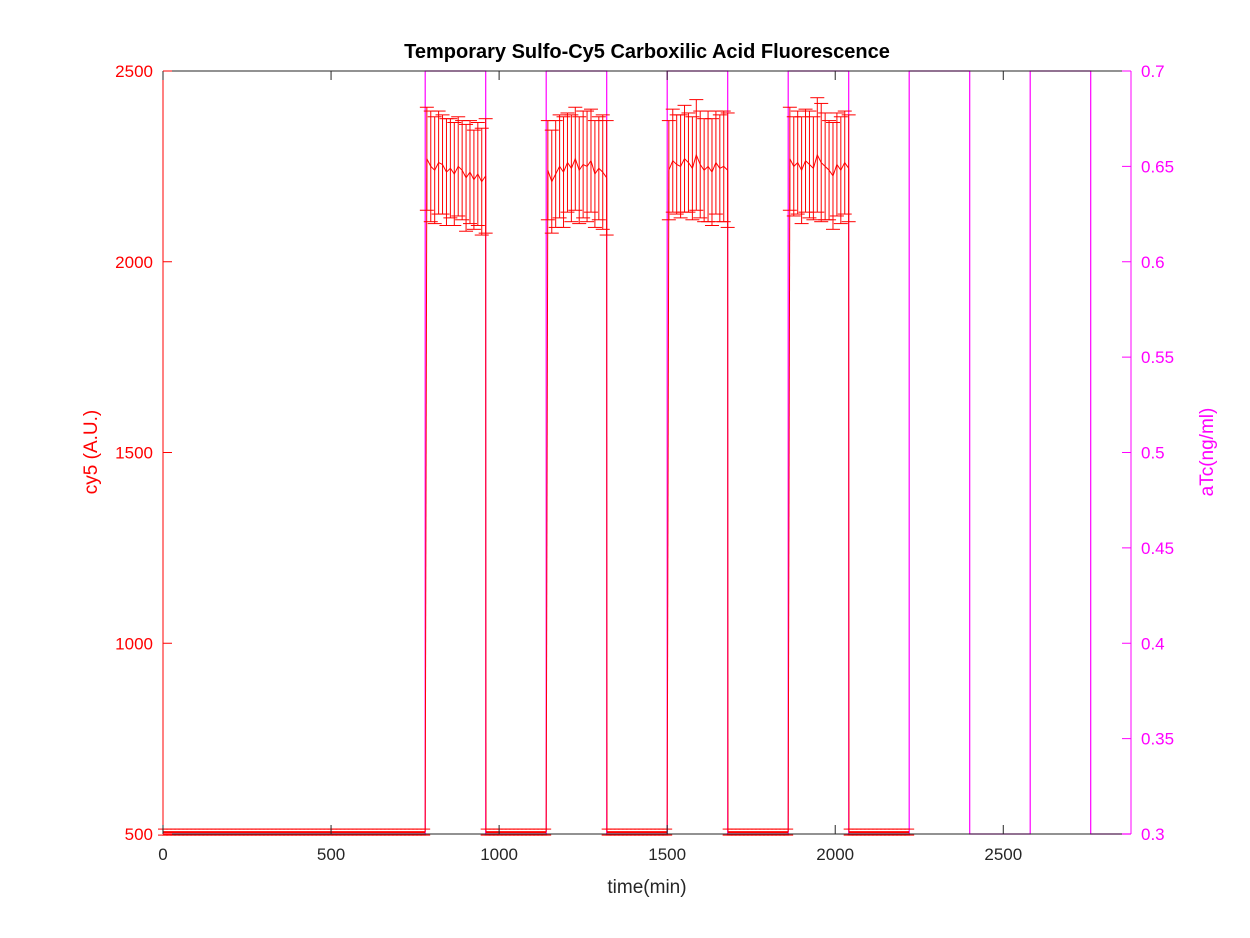  I want to click on x-axis-label: time(min), so click(646, 887).